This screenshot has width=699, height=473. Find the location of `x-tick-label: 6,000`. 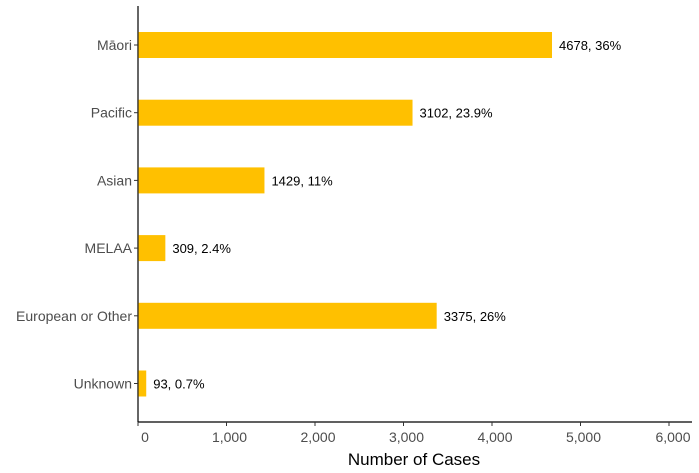

x-tick-label: 6,000 is located at coordinates (672, 437).